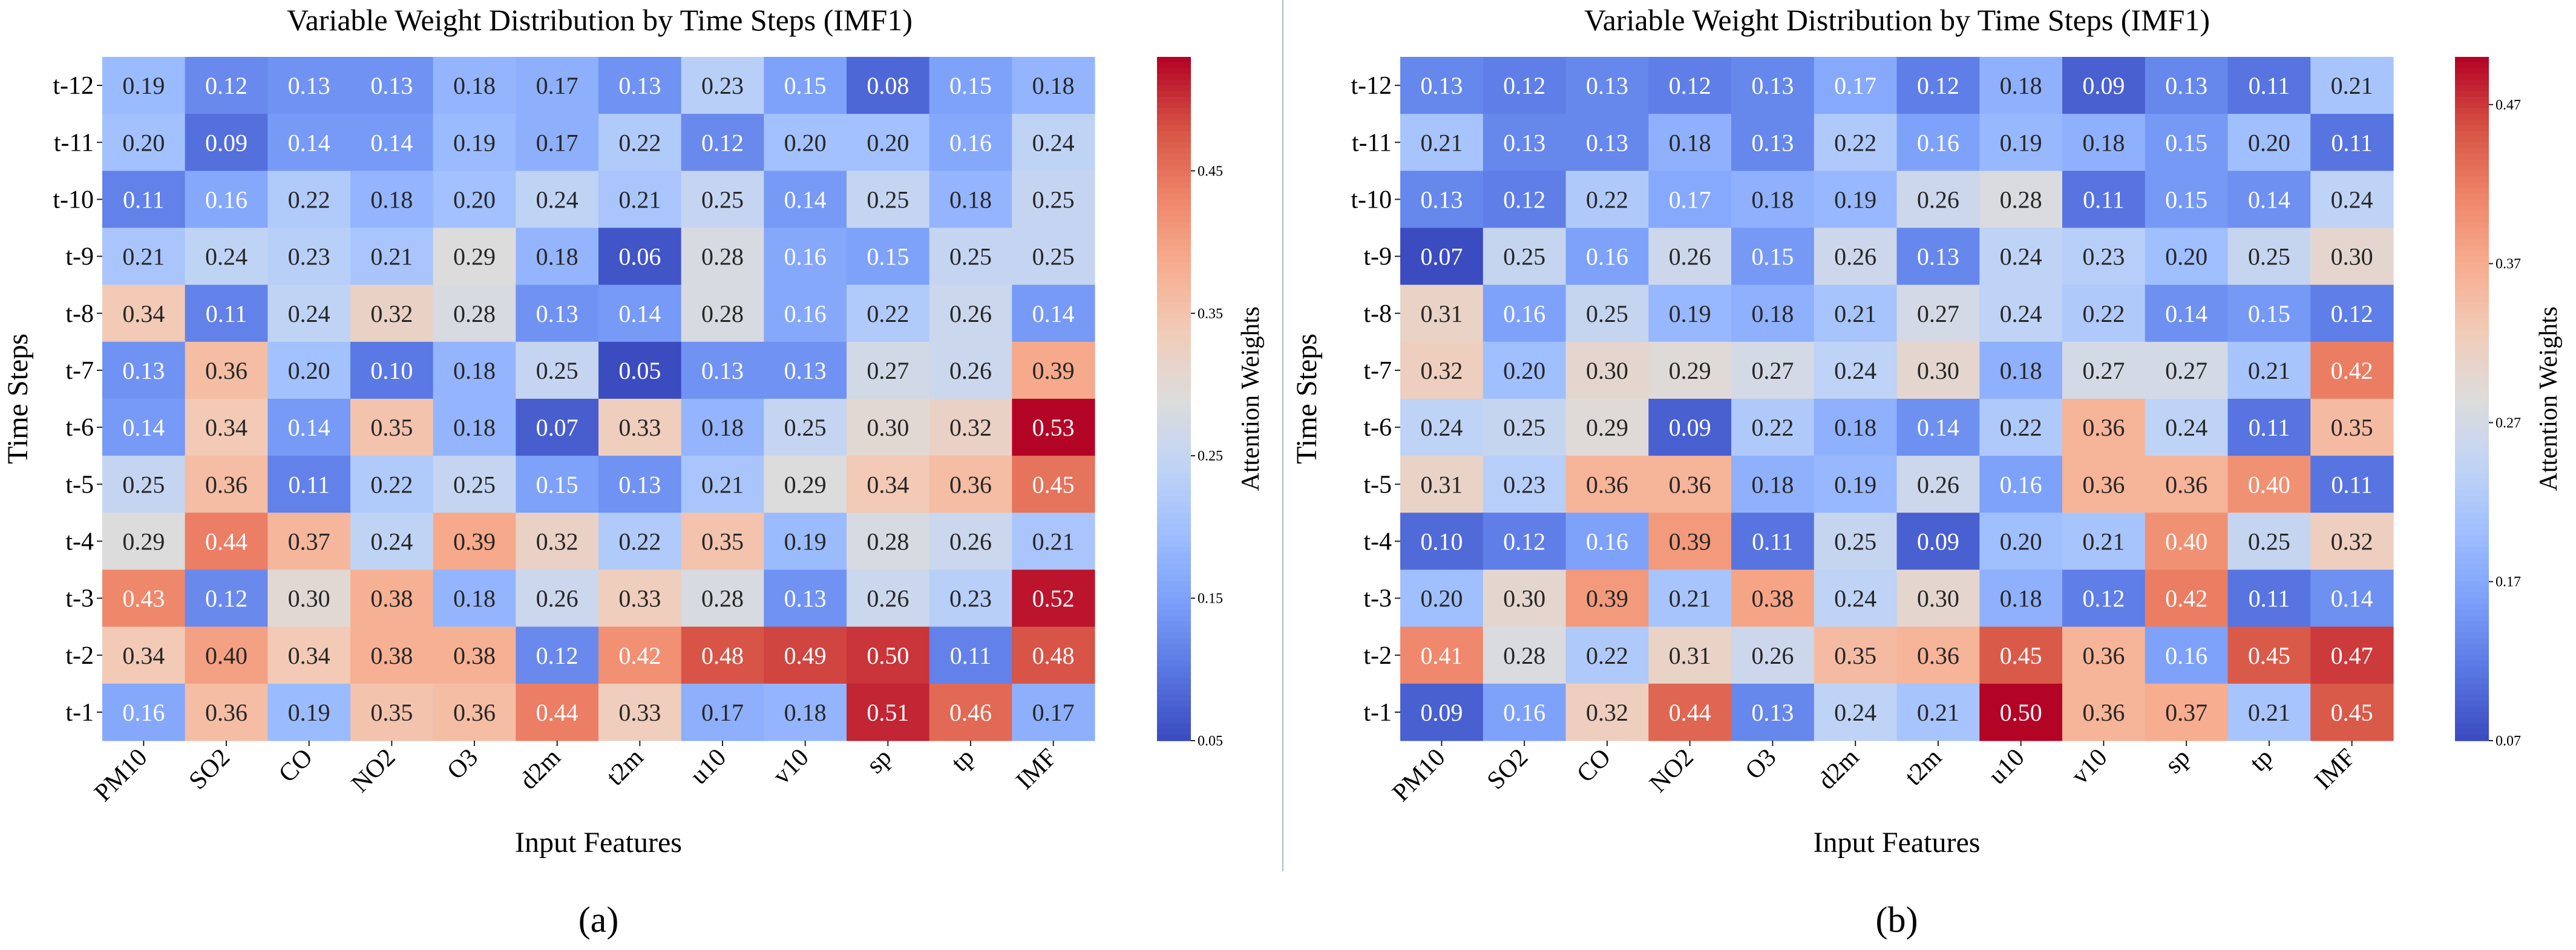 This screenshot has width=2576, height=950. Describe the element at coordinates (2186, 598) in the screenshot. I see `cell-value-label: 0.42` at that location.